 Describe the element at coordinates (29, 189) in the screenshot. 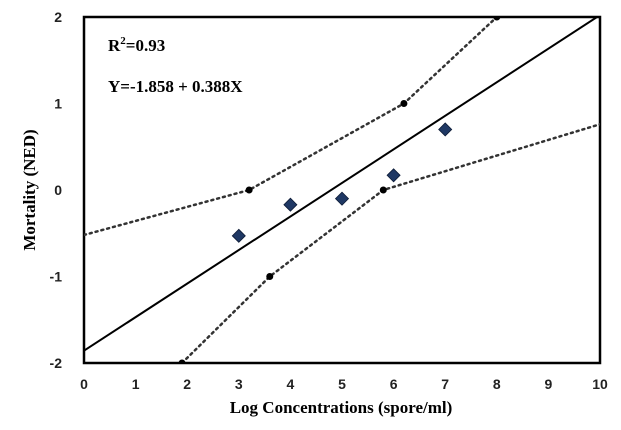

I see `y-axis-title: Mortality (NED)` at that location.